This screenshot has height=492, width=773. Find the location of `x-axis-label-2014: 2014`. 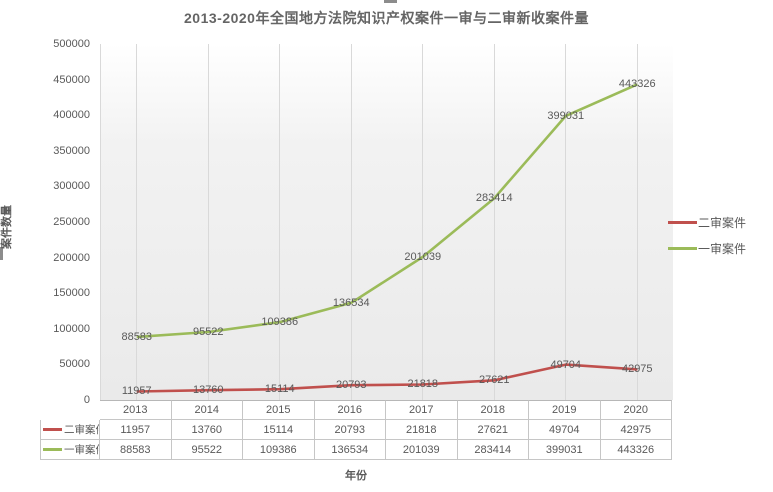

x-axis-label-2014: 2014 is located at coordinates (207, 410).